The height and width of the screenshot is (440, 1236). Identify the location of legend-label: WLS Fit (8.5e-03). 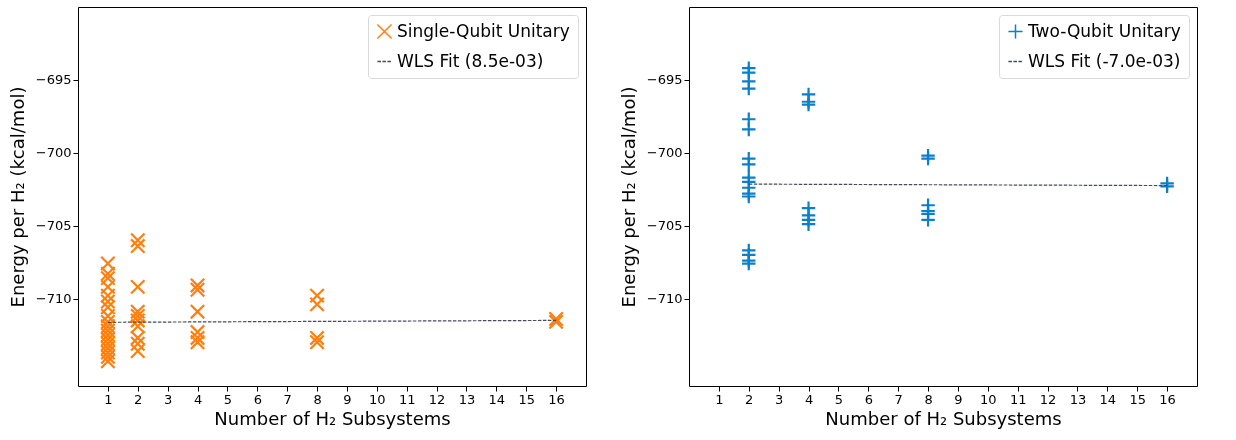
(470, 60).